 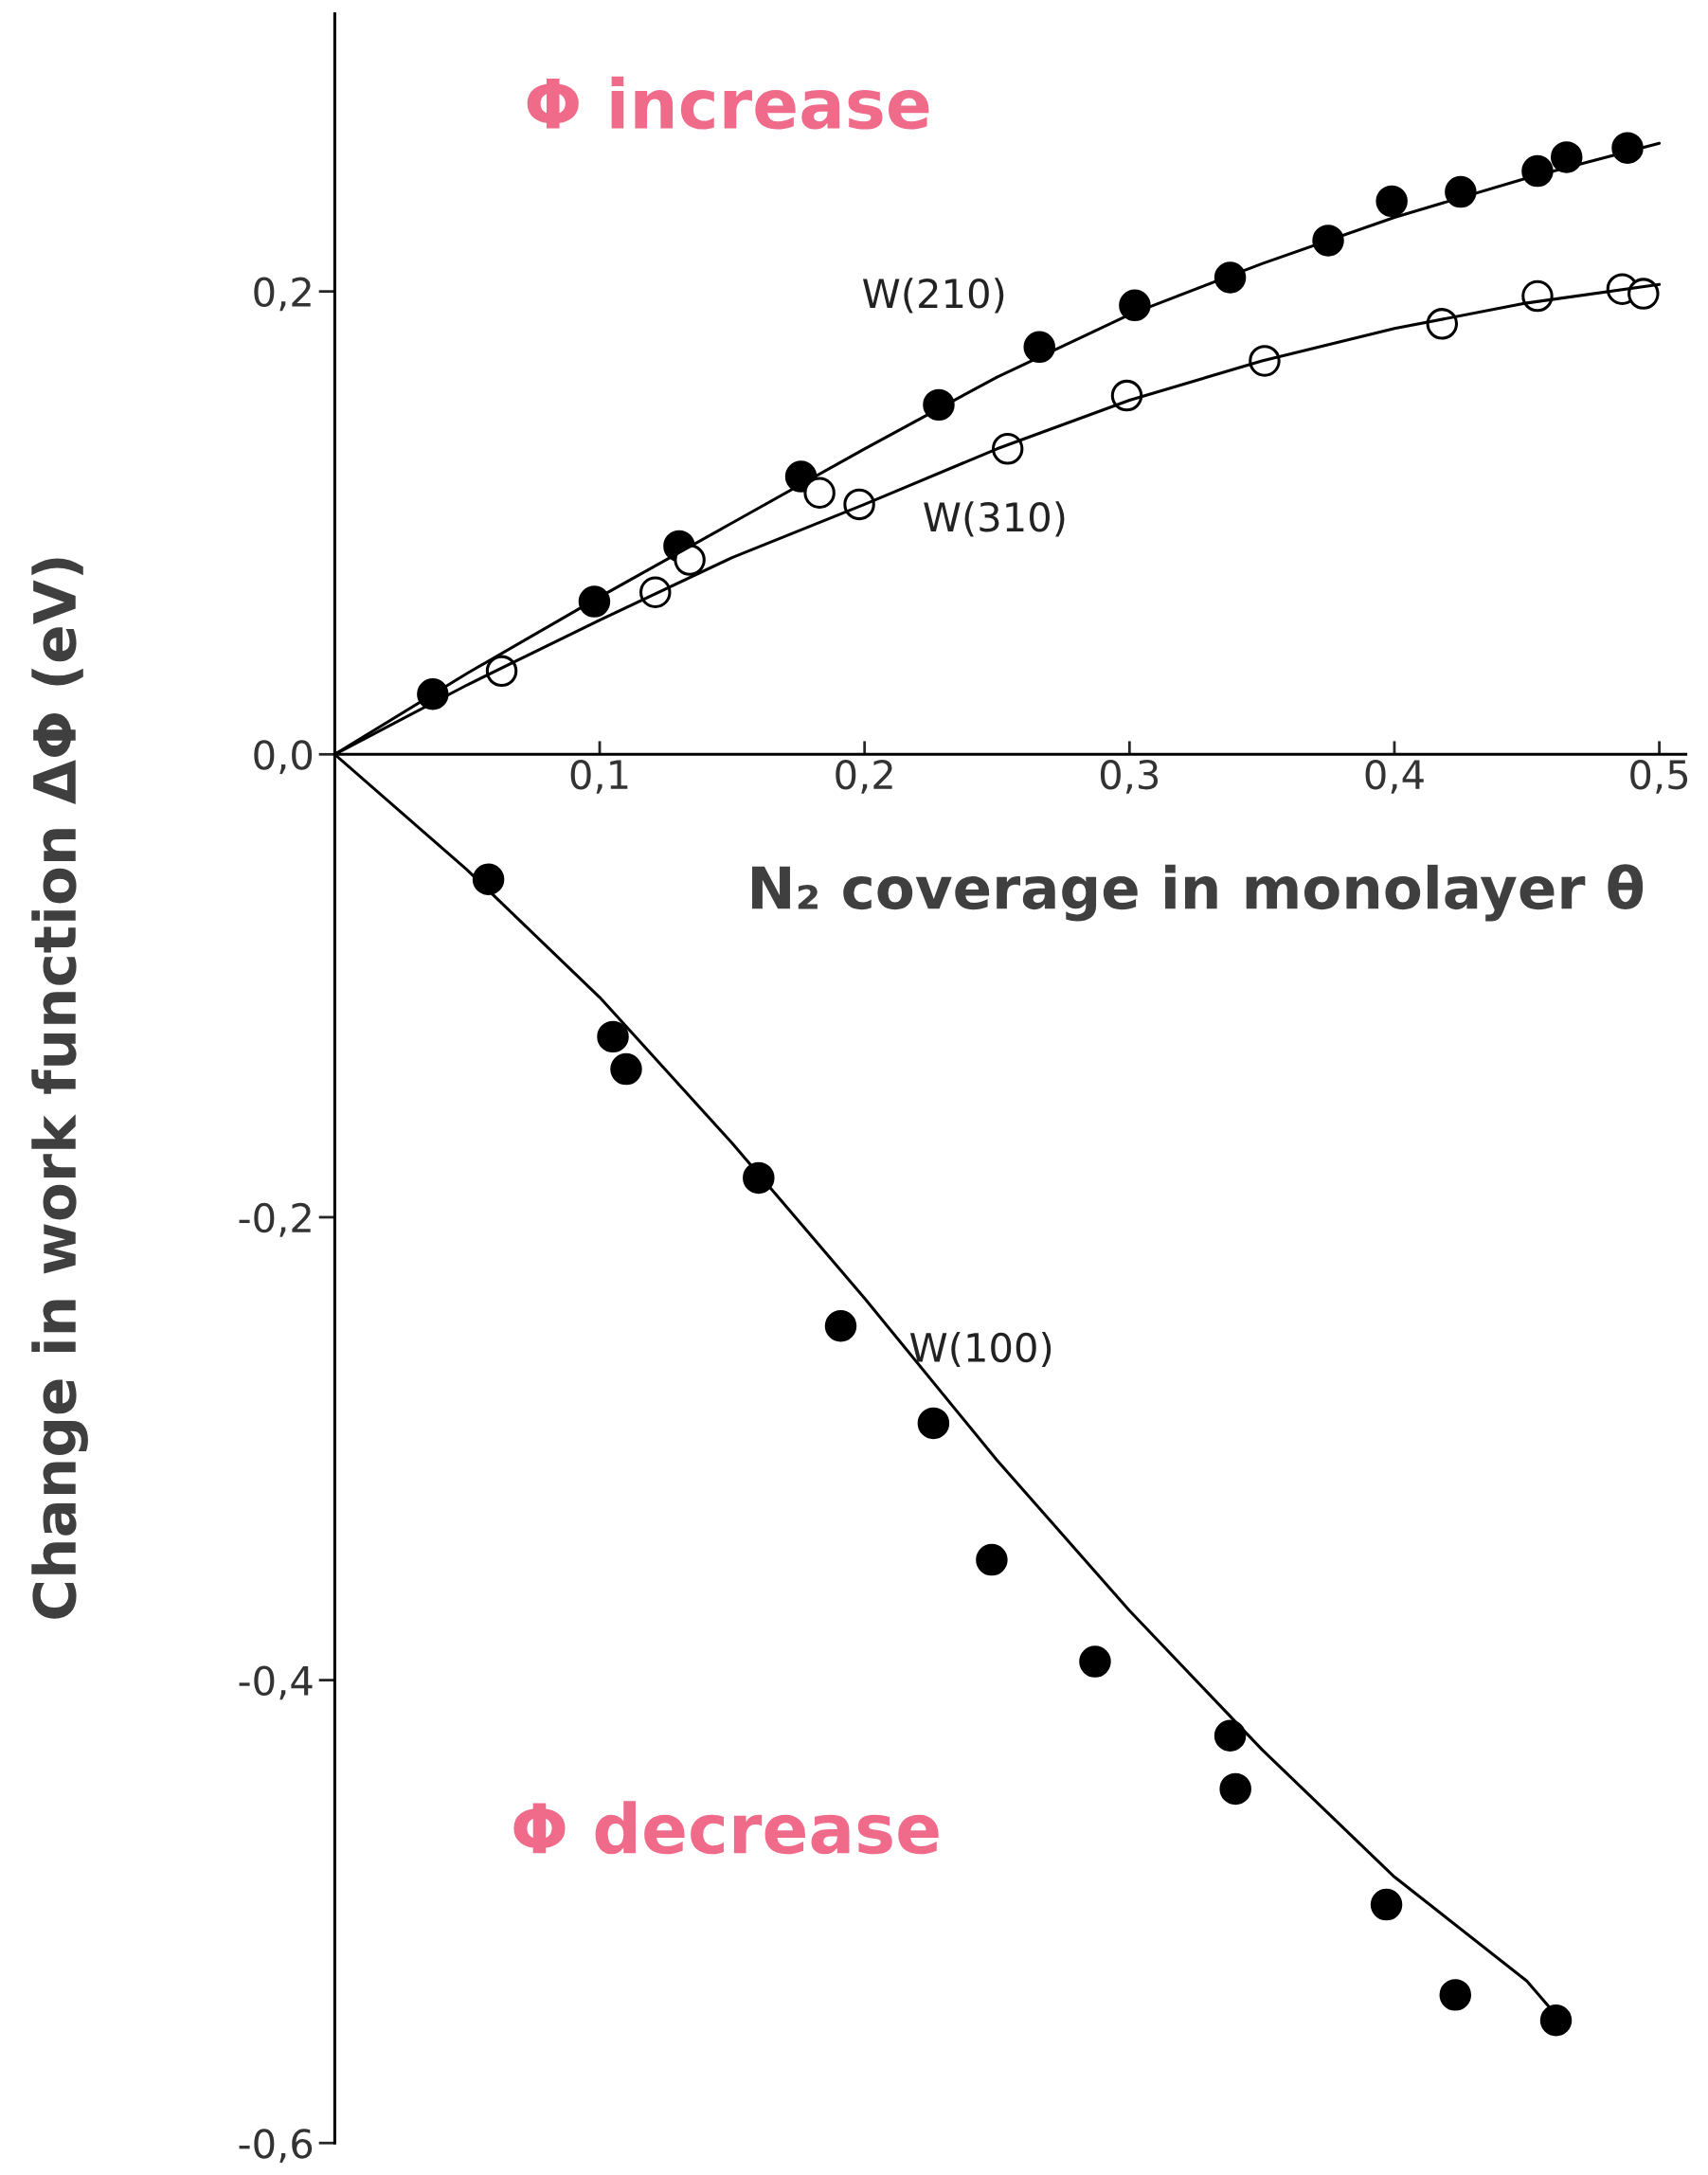 I want to click on y-tick-label: -0,6, so click(x=276, y=2146).